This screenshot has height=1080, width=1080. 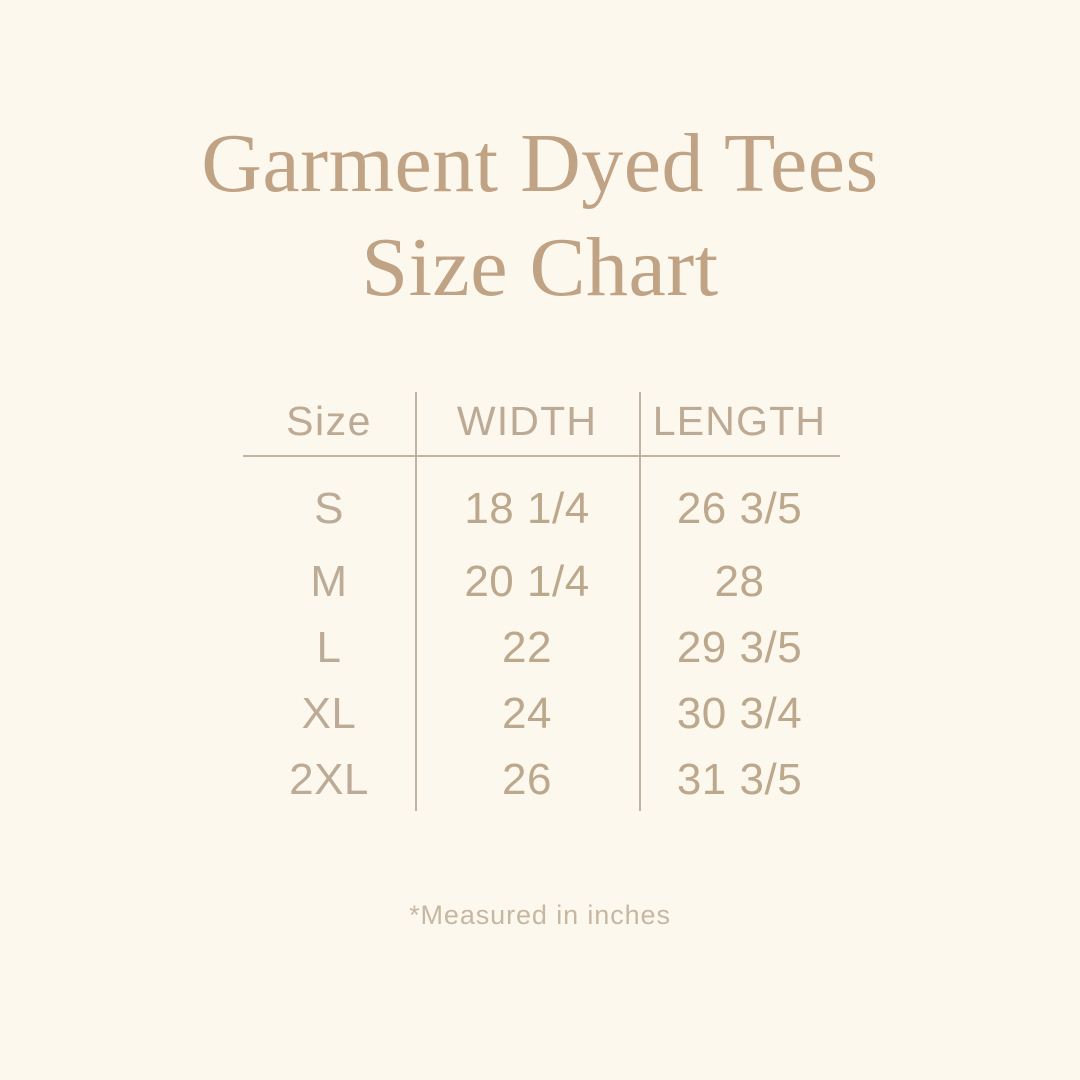 I want to click on cell-length: 31 3/5, so click(x=739, y=779).